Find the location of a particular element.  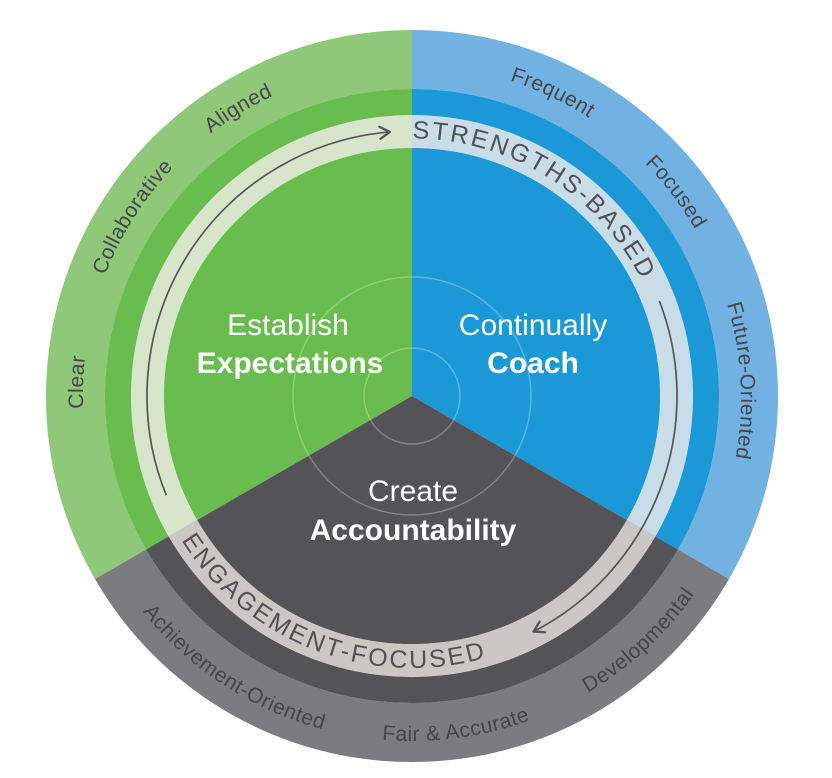

cycle-arrow-right-down is located at coordinates (605, 467).